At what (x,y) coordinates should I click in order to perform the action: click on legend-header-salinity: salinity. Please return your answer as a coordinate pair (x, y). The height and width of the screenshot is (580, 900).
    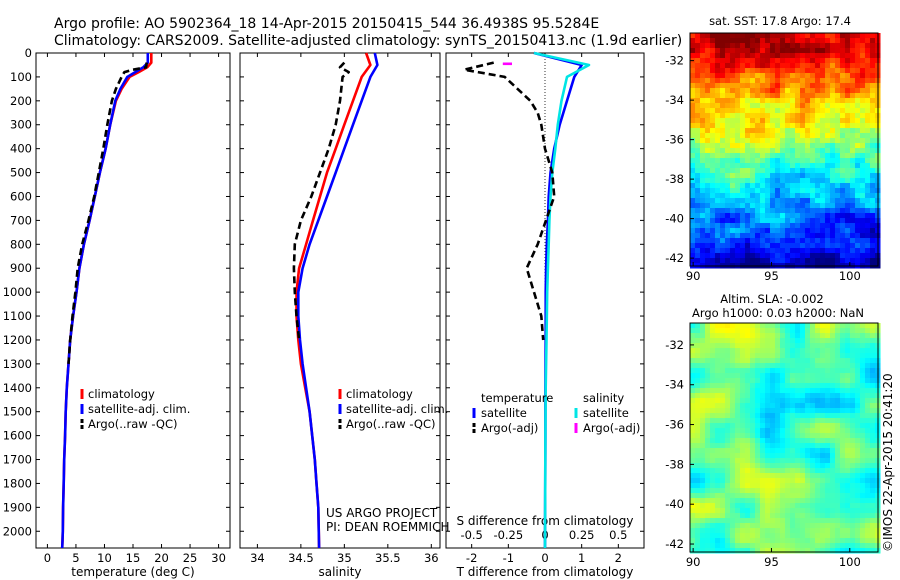
    Looking at the image, I should click on (603, 398).